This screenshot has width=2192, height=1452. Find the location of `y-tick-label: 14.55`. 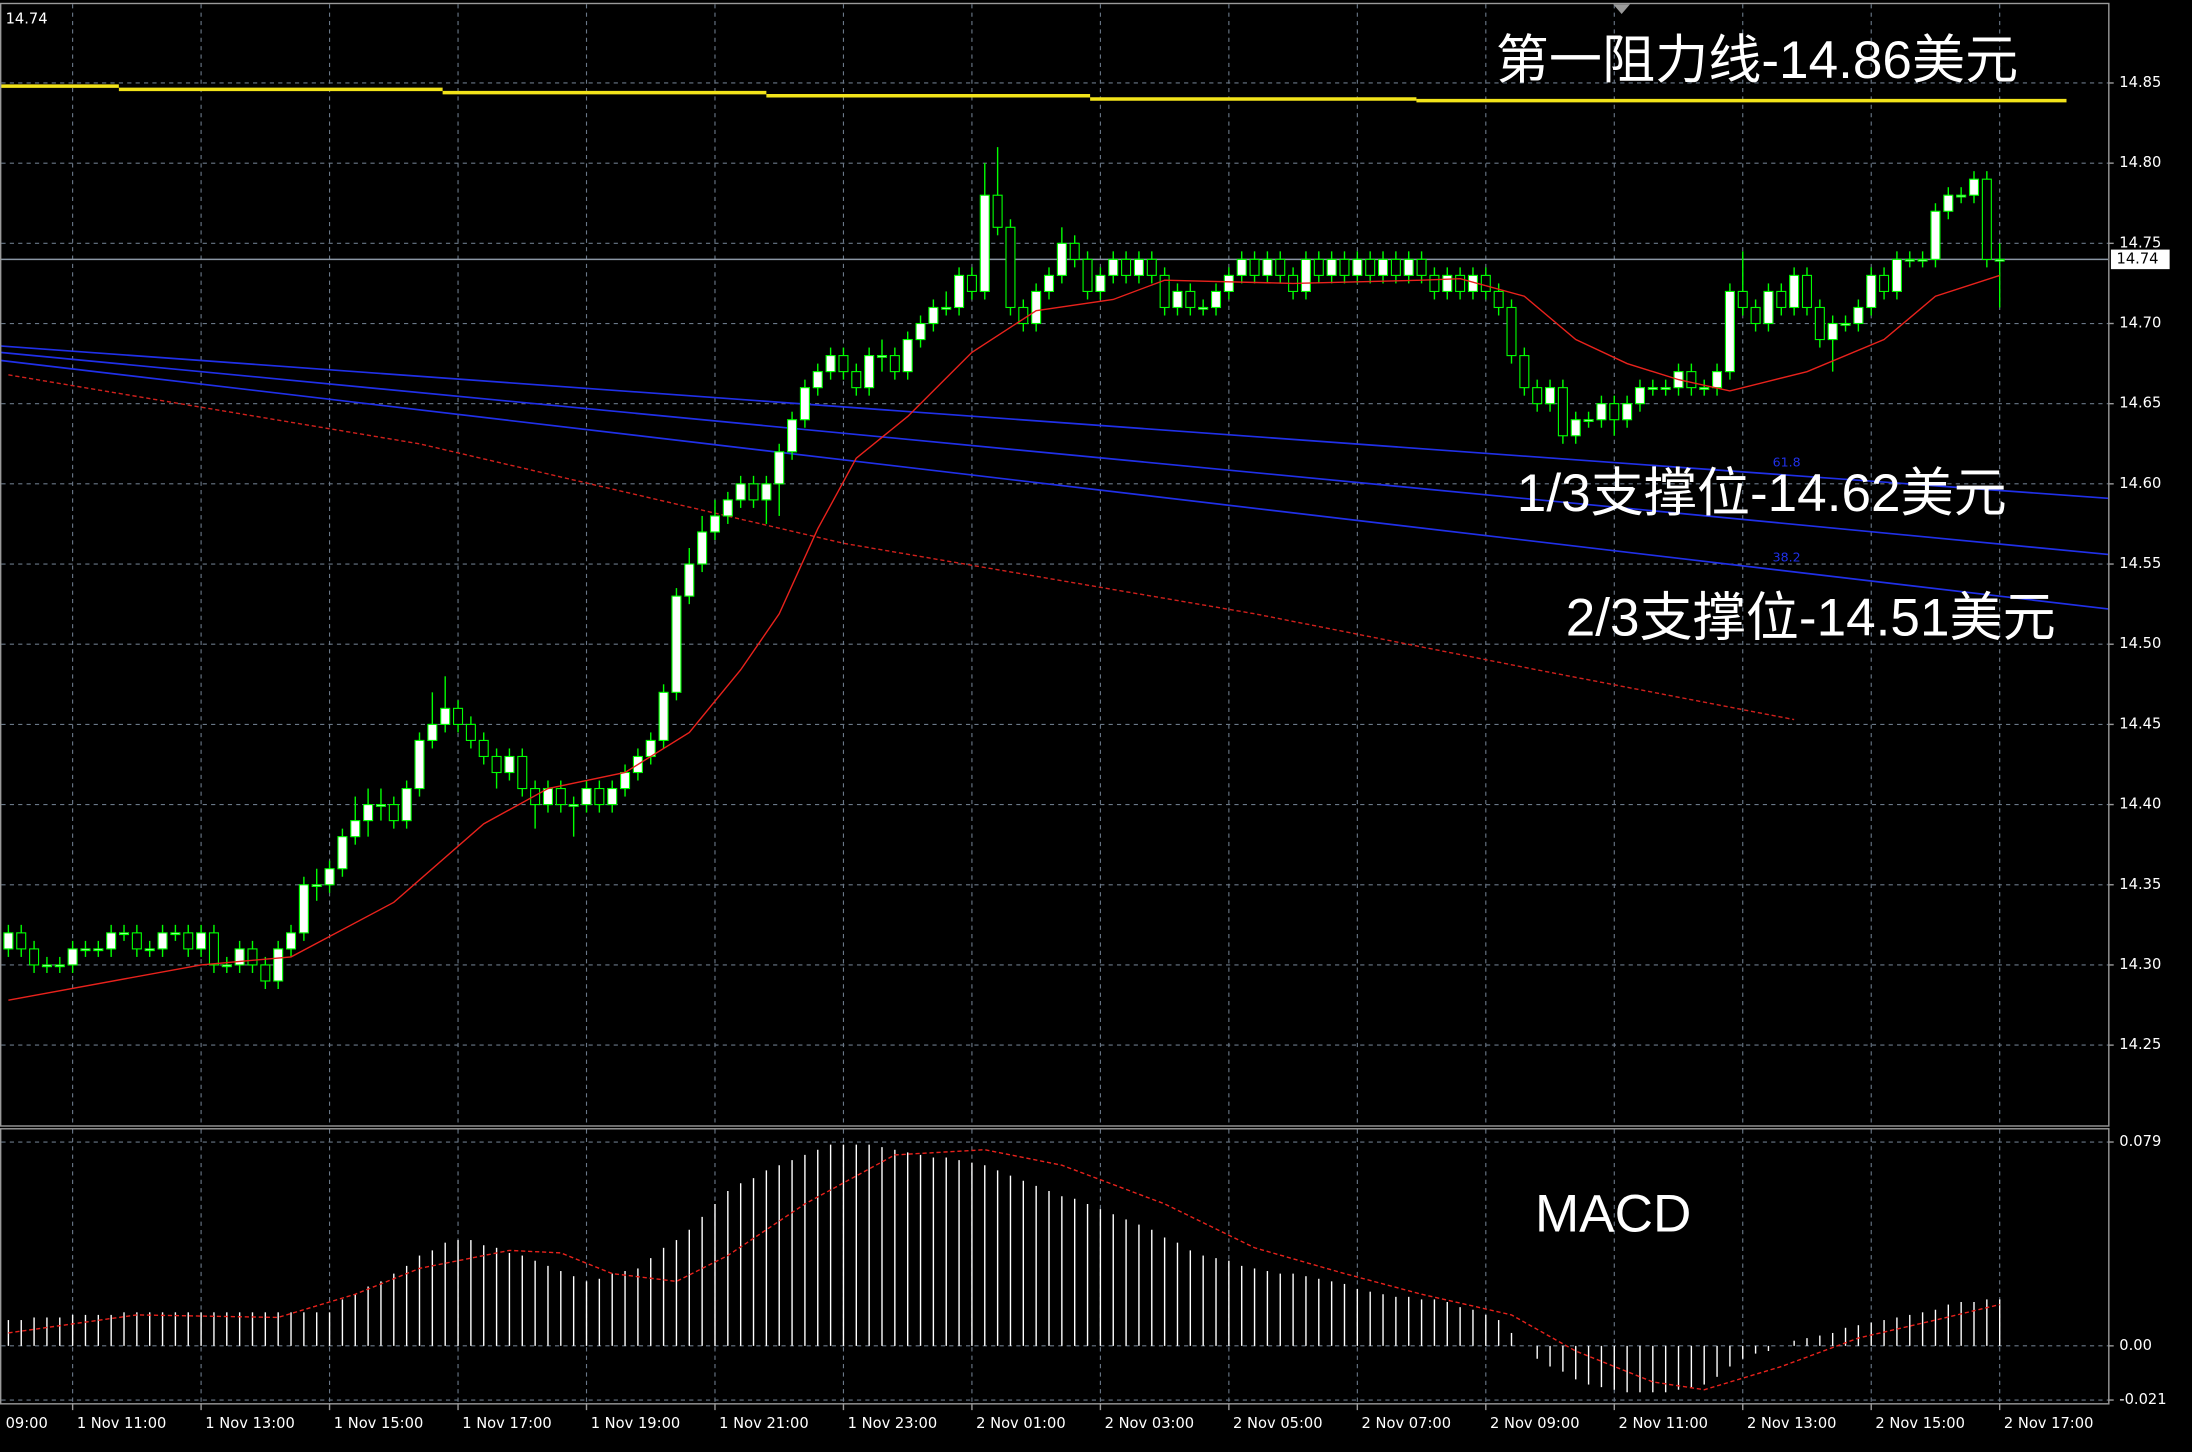

y-tick-label: 14.55 is located at coordinates (2140, 563).